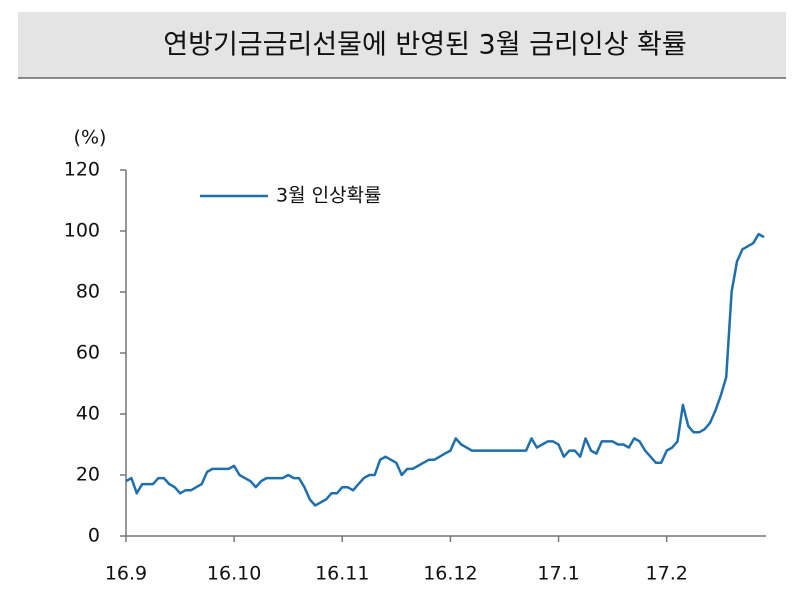 This screenshot has width=798, height=610. I want to click on y-tick-label: 40, so click(88, 414).